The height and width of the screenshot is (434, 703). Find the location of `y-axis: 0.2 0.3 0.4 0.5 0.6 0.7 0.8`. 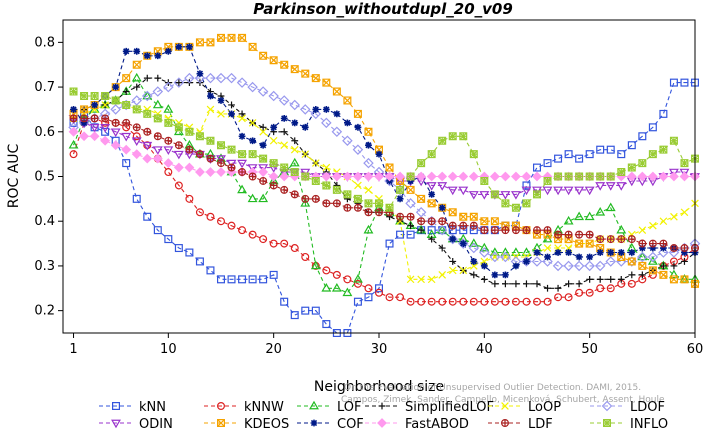

y-axis: 0.2 0.3 0.4 0.5 0.6 0.7 0.8 is located at coordinates (48, 177).